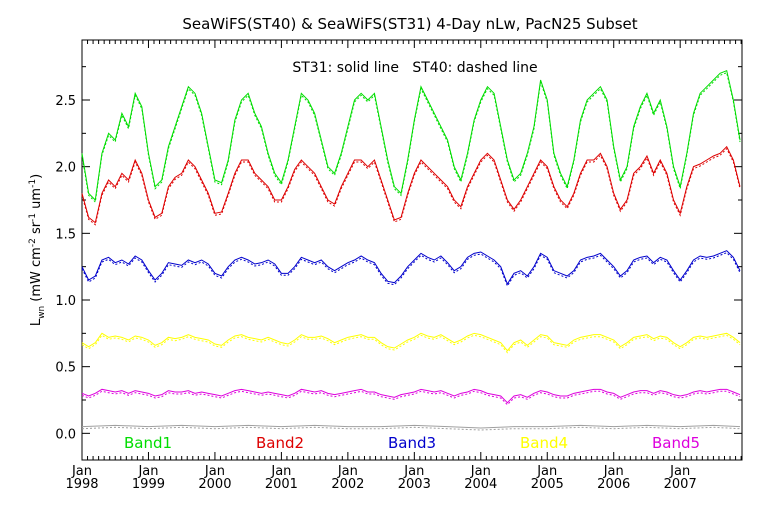  What do you see at coordinates (414, 68) in the screenshot?
I see `line-style-annotation: ST31: solid line ST40: dashed line` at bounding box center [414, 68].